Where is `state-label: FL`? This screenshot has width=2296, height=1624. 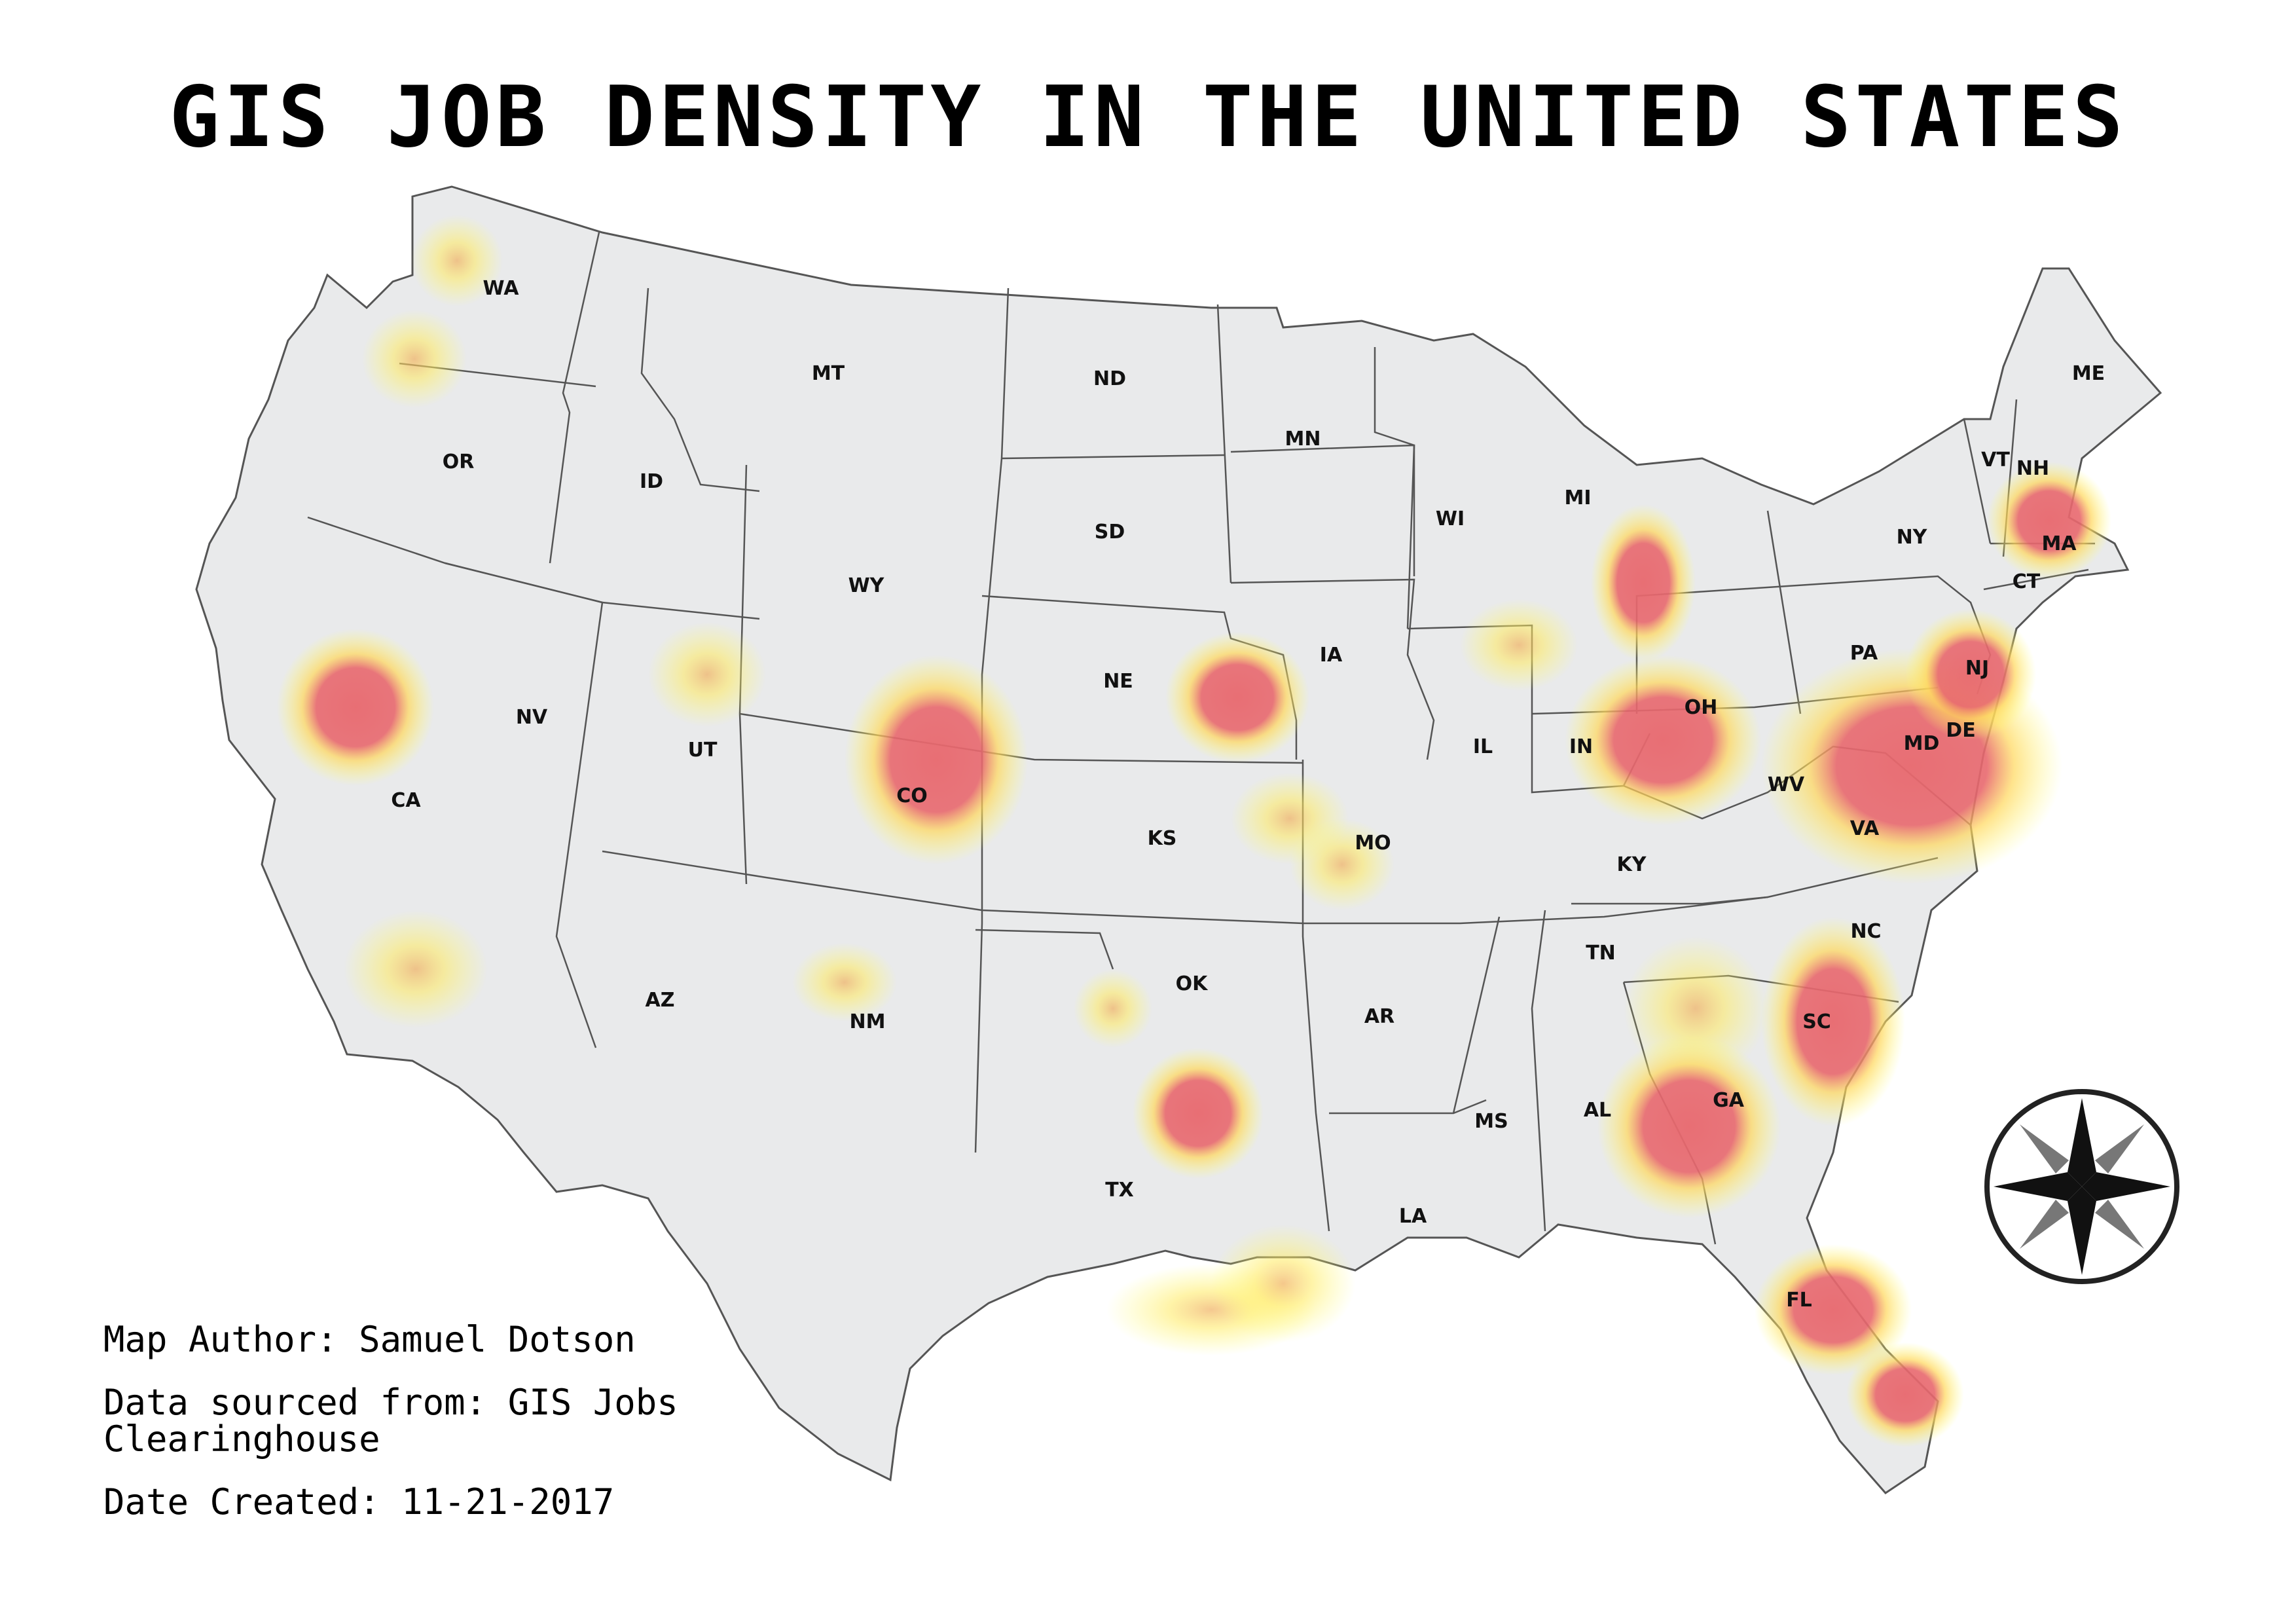
state-label: FL is located at coordinates (1799, 1300).